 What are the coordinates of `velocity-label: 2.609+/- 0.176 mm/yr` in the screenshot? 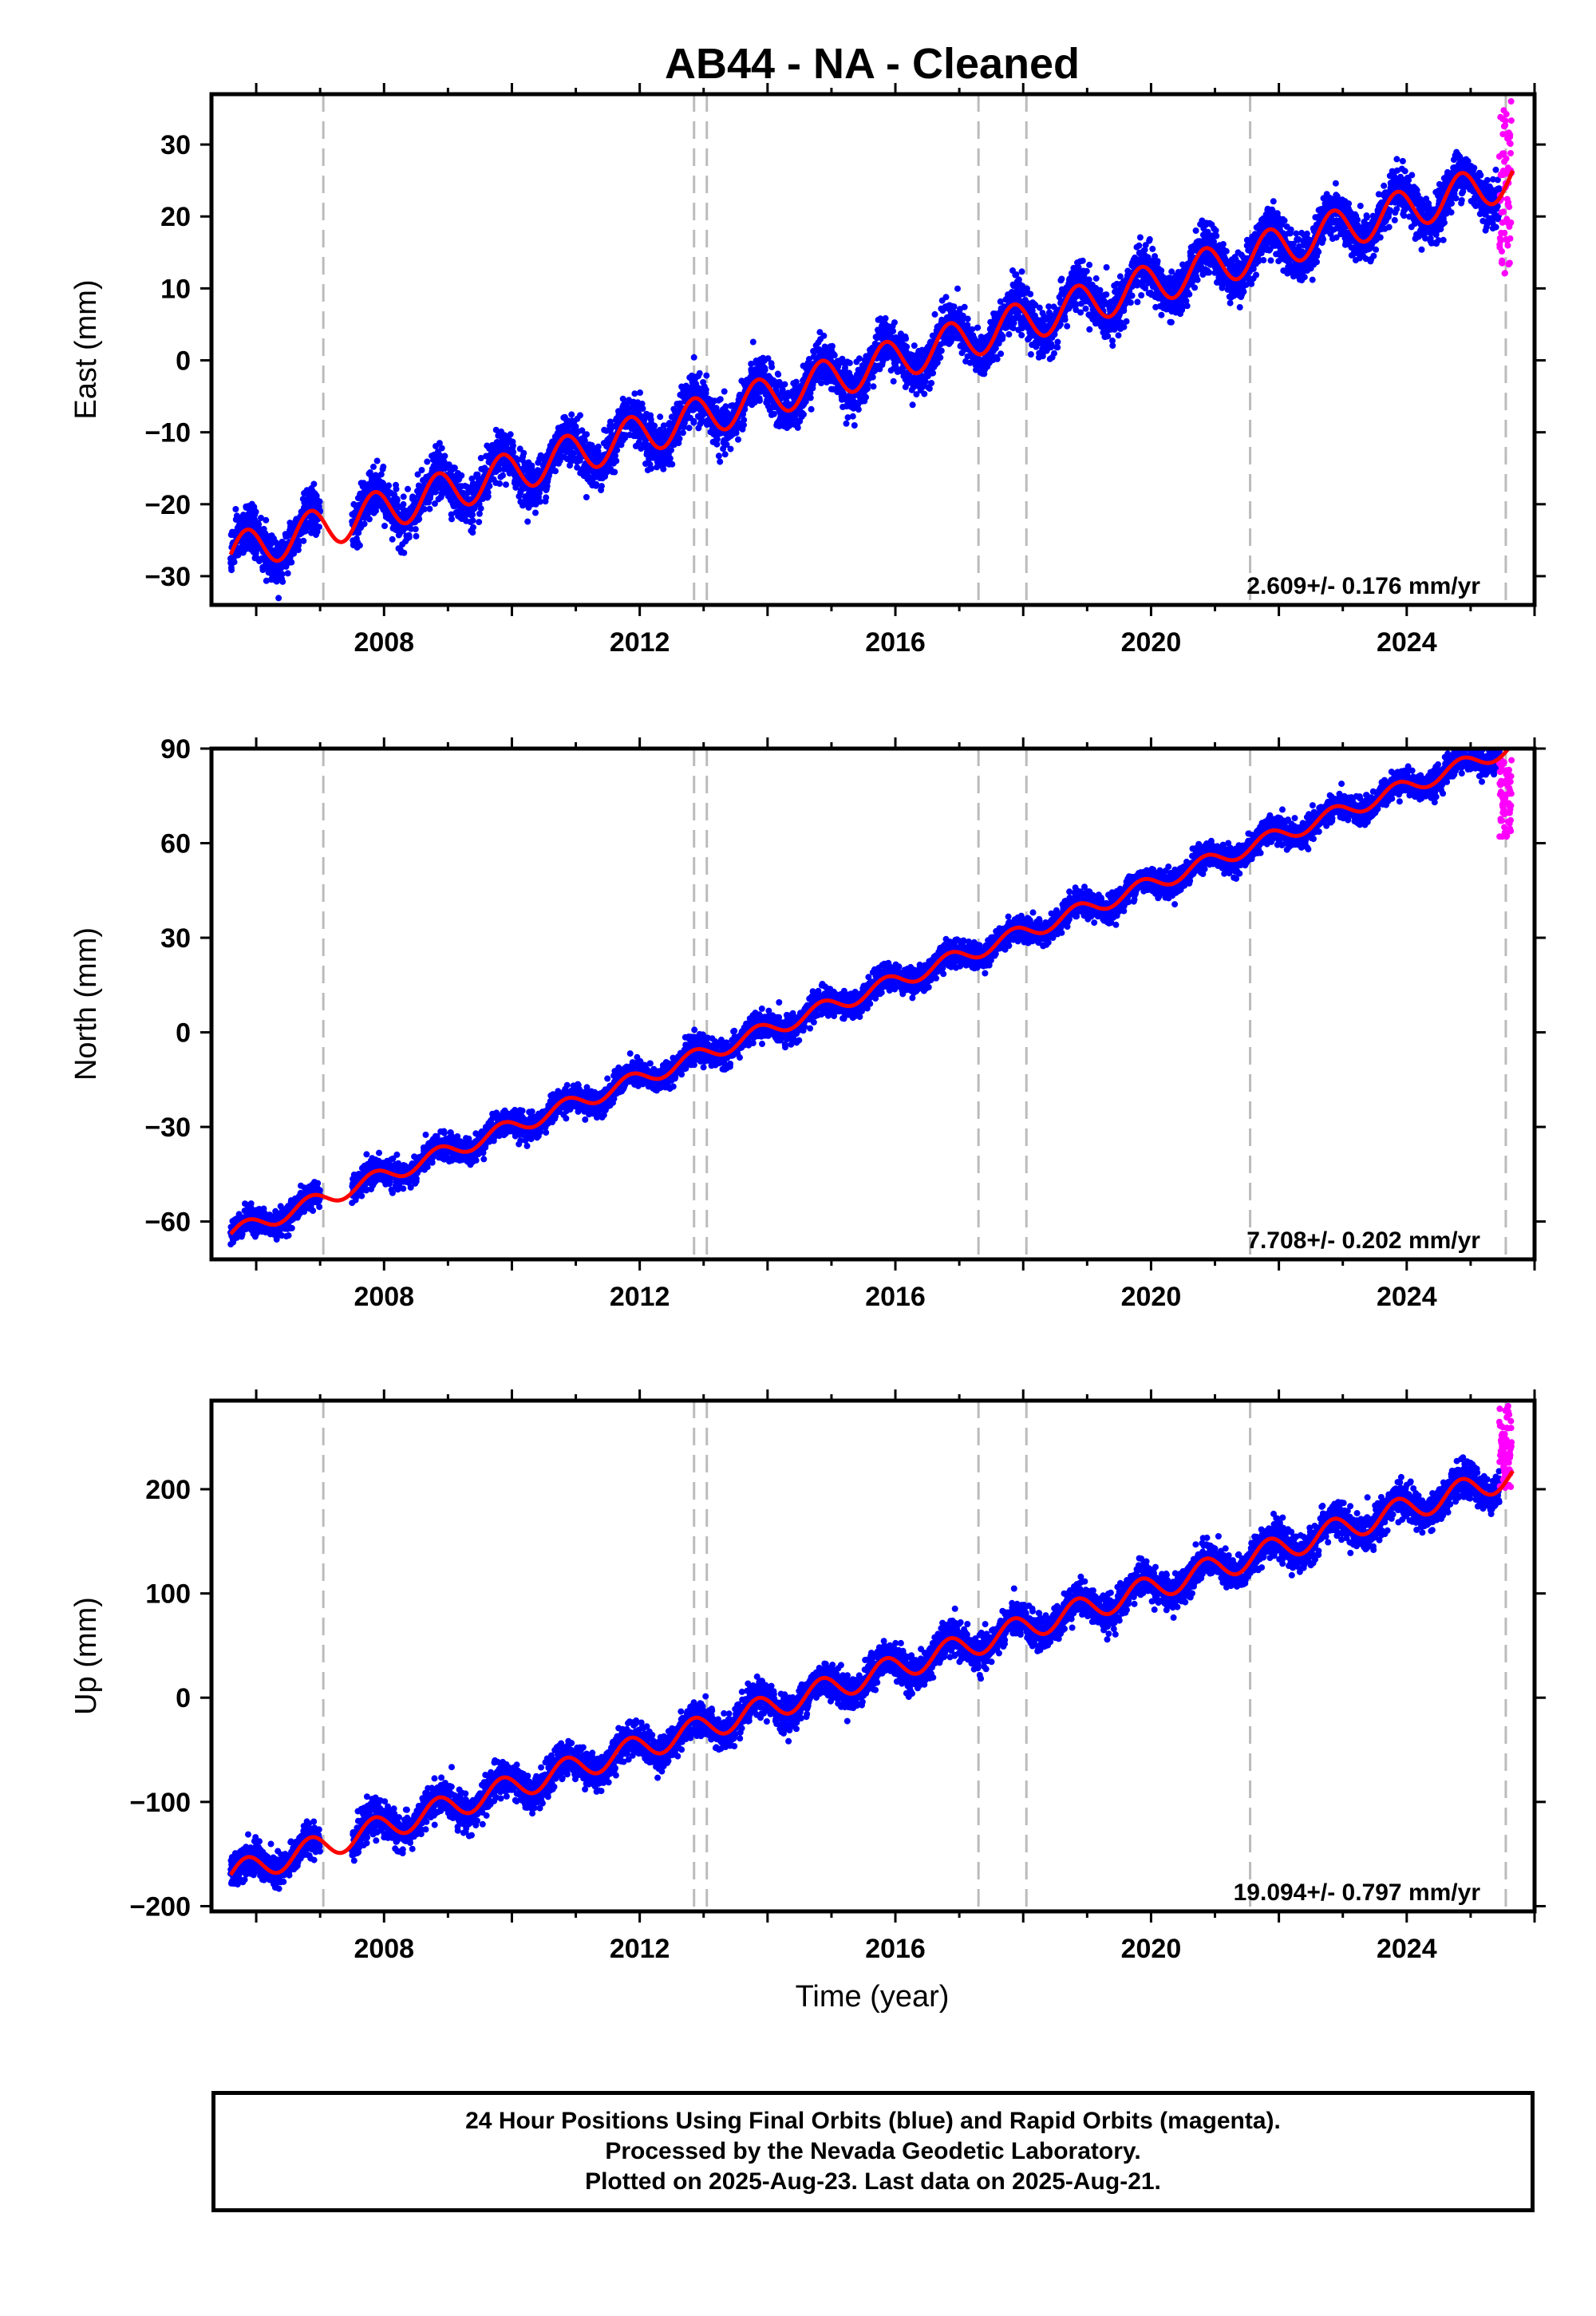 It's located at (1363, 586).